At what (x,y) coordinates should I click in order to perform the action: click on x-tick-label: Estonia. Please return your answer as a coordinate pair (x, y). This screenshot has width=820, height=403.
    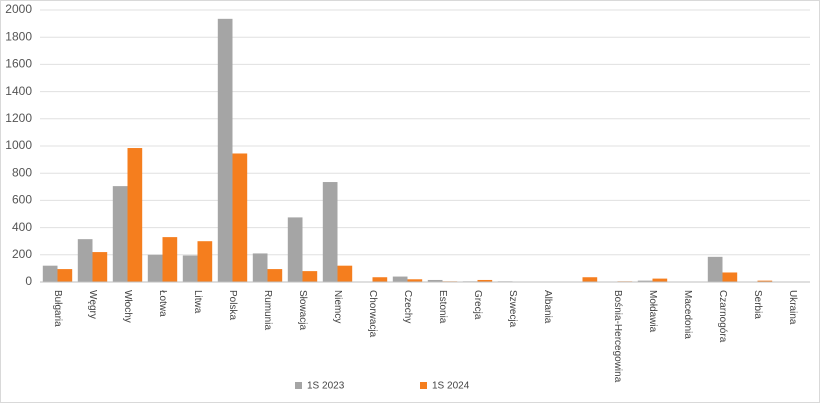
    Looking at the image, I should click on (442, 307).